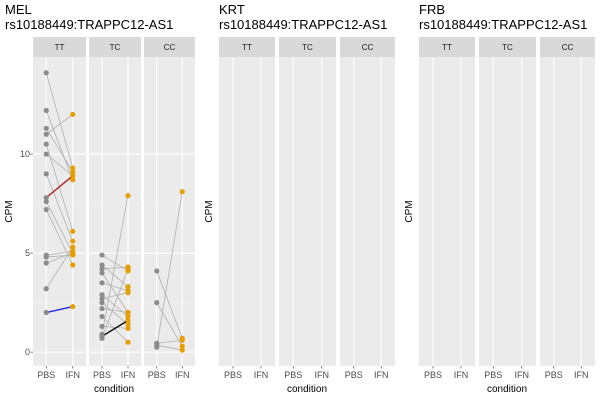 The height and width of the screenshot is (400, 600). I want to click on chart-title-line1: FRB, so click(432, 9).